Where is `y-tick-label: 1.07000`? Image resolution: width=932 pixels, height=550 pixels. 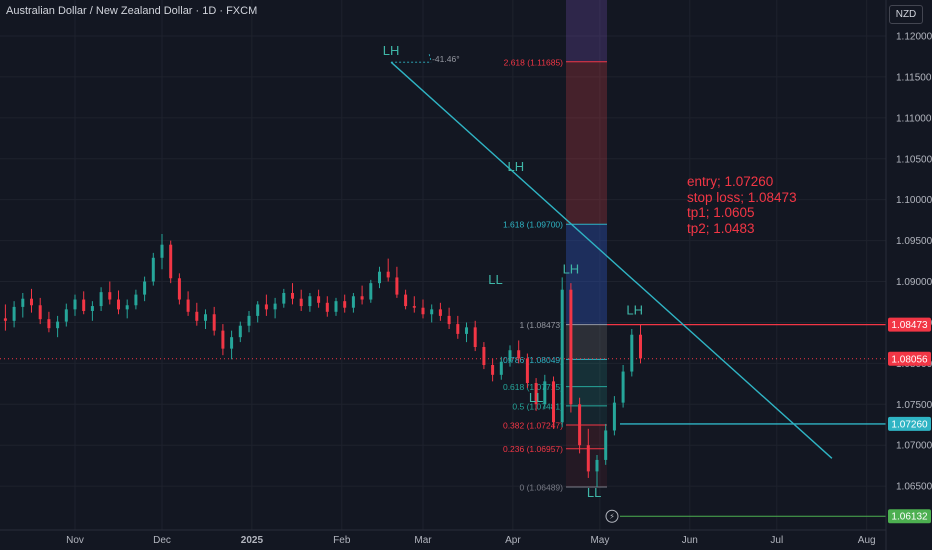
y-tick-label: 1.07000 is located at coordinates (914, 446).